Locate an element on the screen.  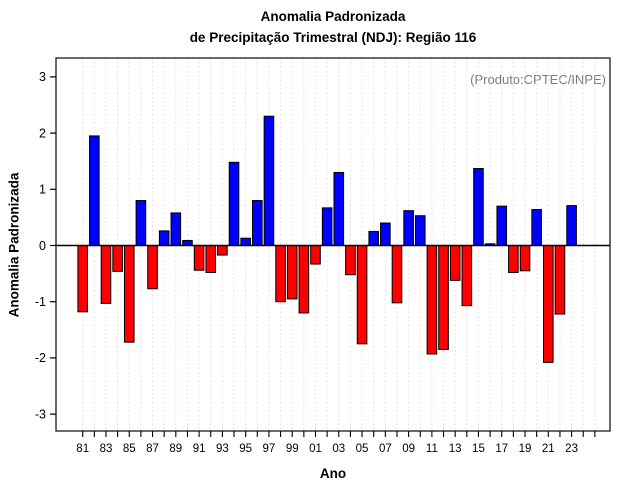
bar-2018 is located at coordinates (513, 259).